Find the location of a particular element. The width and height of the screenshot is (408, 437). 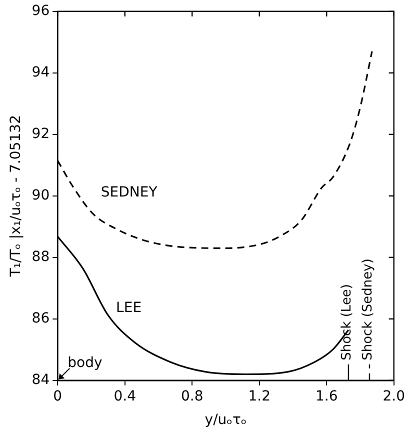

y-tick-label: 94 is located at coordinates (41, 72).